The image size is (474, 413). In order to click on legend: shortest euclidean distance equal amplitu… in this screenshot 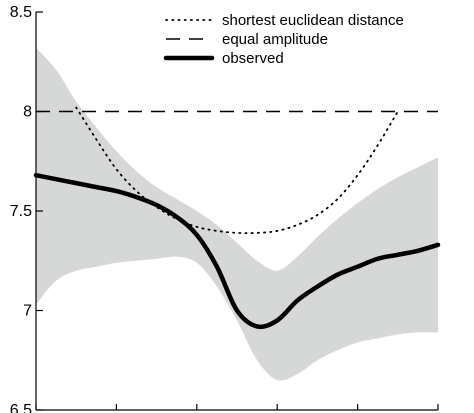, I will do `click(283, 39)`.